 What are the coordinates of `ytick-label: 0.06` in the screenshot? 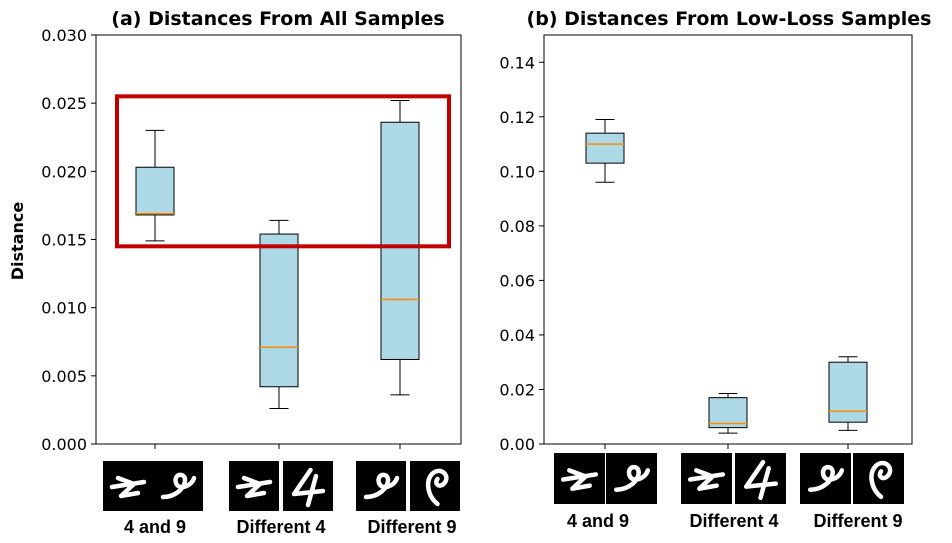 It's located at (517, 280).